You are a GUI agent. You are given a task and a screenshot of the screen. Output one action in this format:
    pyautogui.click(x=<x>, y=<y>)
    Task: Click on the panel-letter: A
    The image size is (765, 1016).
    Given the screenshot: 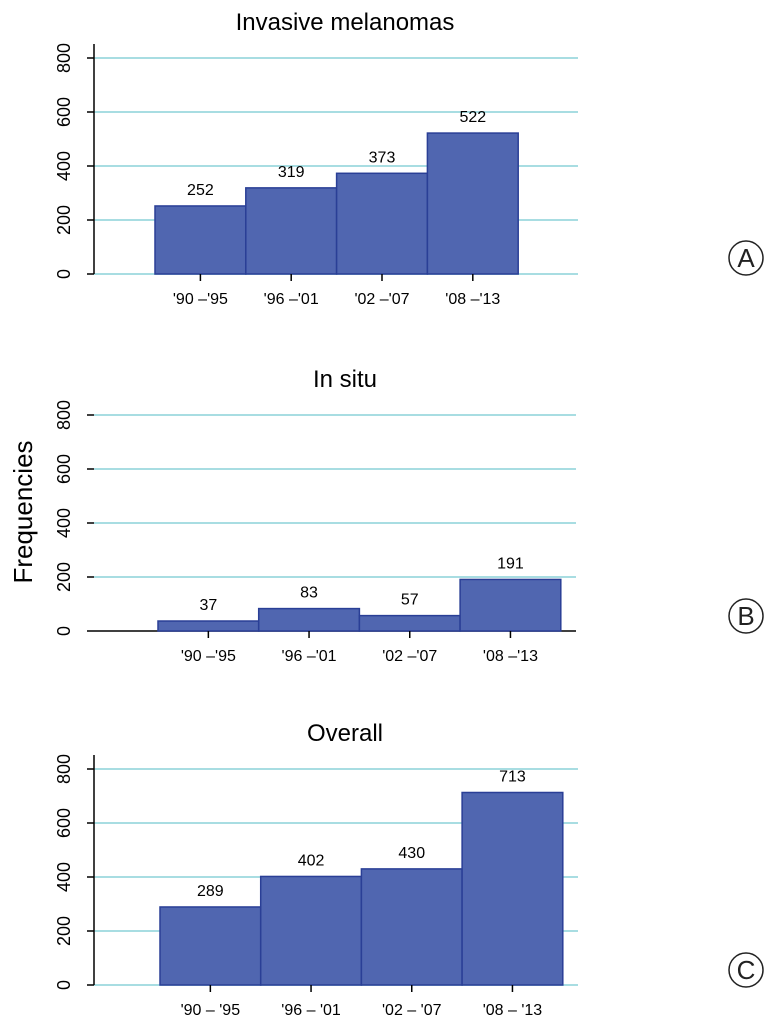 What is the action you would take?
    pyautogui.click(x=746, y=258)
    